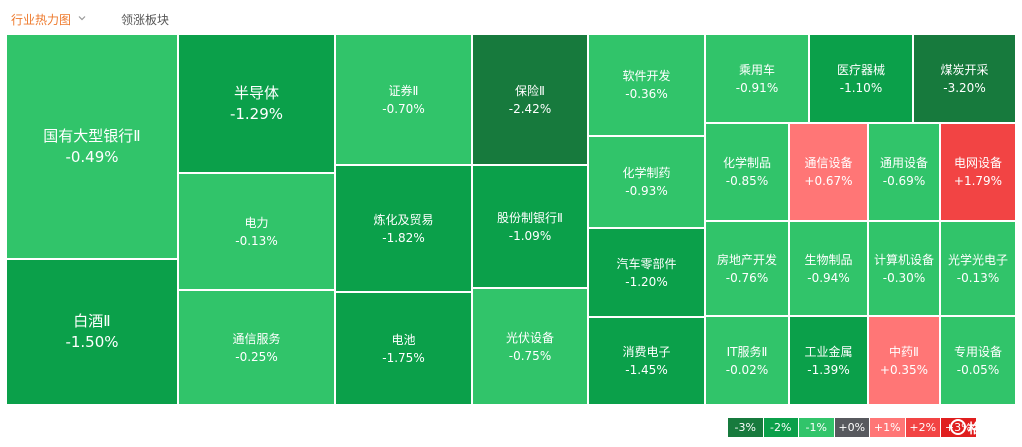  I want to click on sector-change: -0.91%, so click(757, 87).